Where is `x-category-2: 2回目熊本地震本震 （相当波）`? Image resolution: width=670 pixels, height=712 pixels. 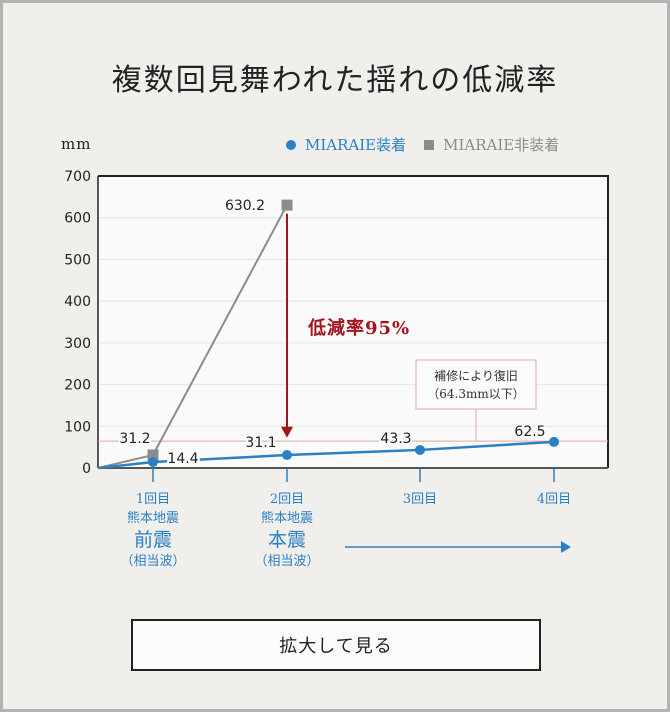
x-category-2: 2回目熊本地震本震 （相当波） is located at coordinates (287, 530).